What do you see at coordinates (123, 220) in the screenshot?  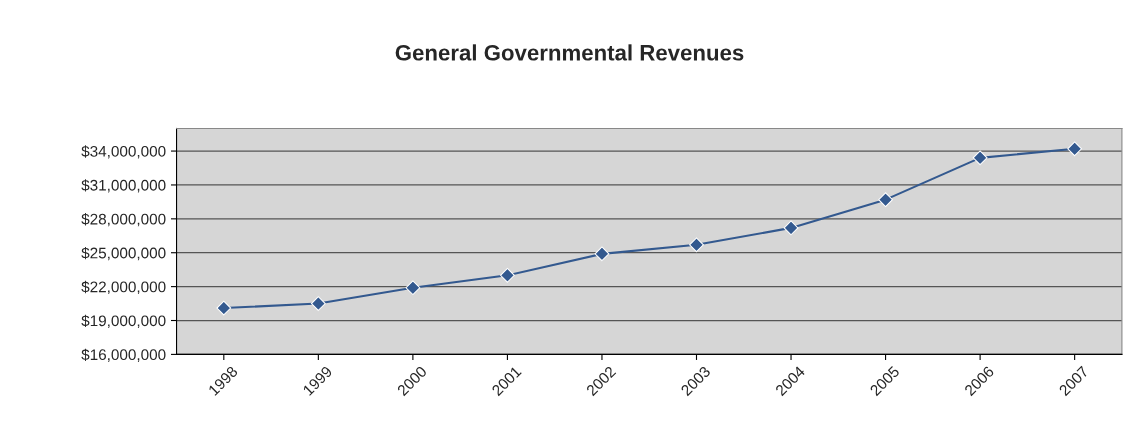 I see `y-tick-label: $28,000,000` at bounding box center [123, 220].